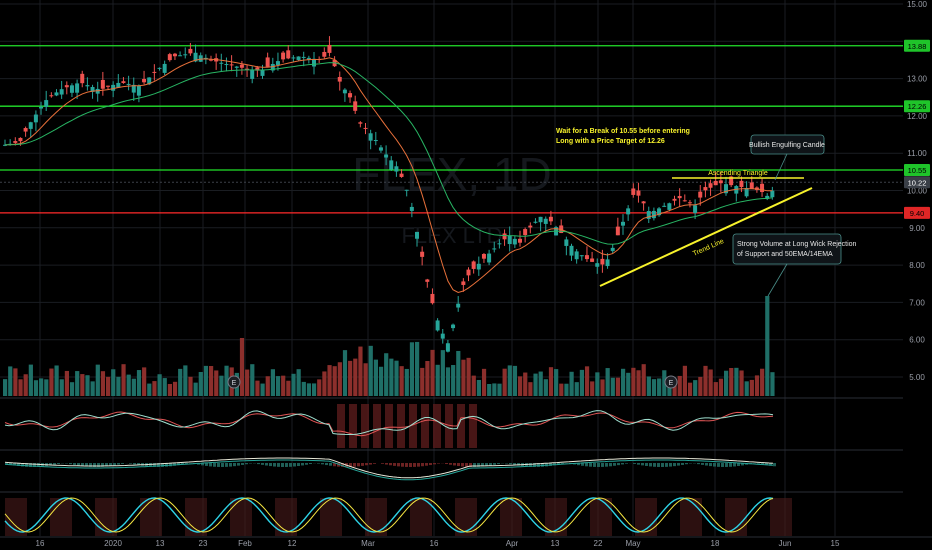 This screenshot has height=550, width=932. I want to click on watermark-symbol: FLEX, 1D, so click(451, 174).